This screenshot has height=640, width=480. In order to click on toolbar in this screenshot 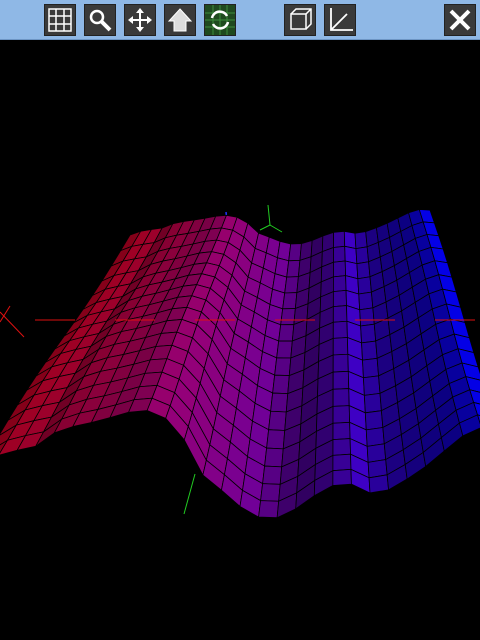, I will do `click(240, 20)`.